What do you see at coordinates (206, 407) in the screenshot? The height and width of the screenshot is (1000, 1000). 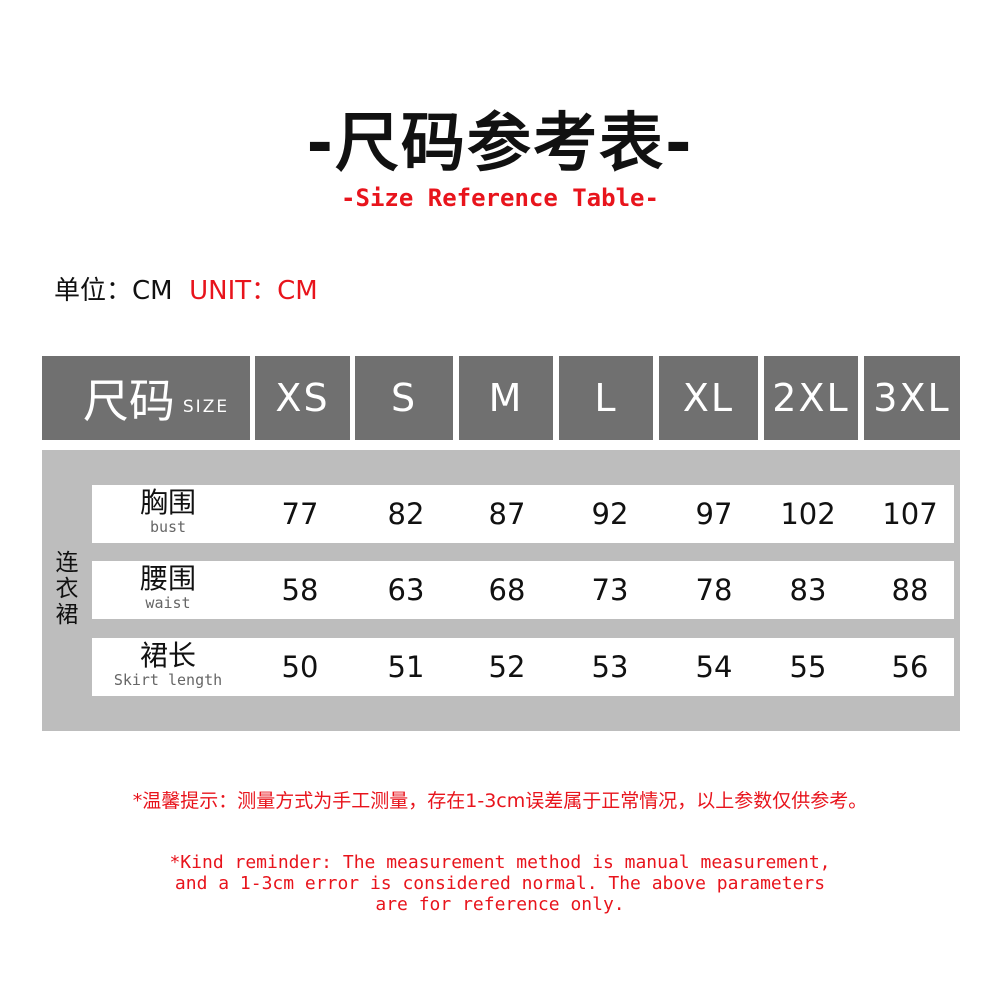 I see `header-label-en: SIZE` at bounding box center [206, 407].